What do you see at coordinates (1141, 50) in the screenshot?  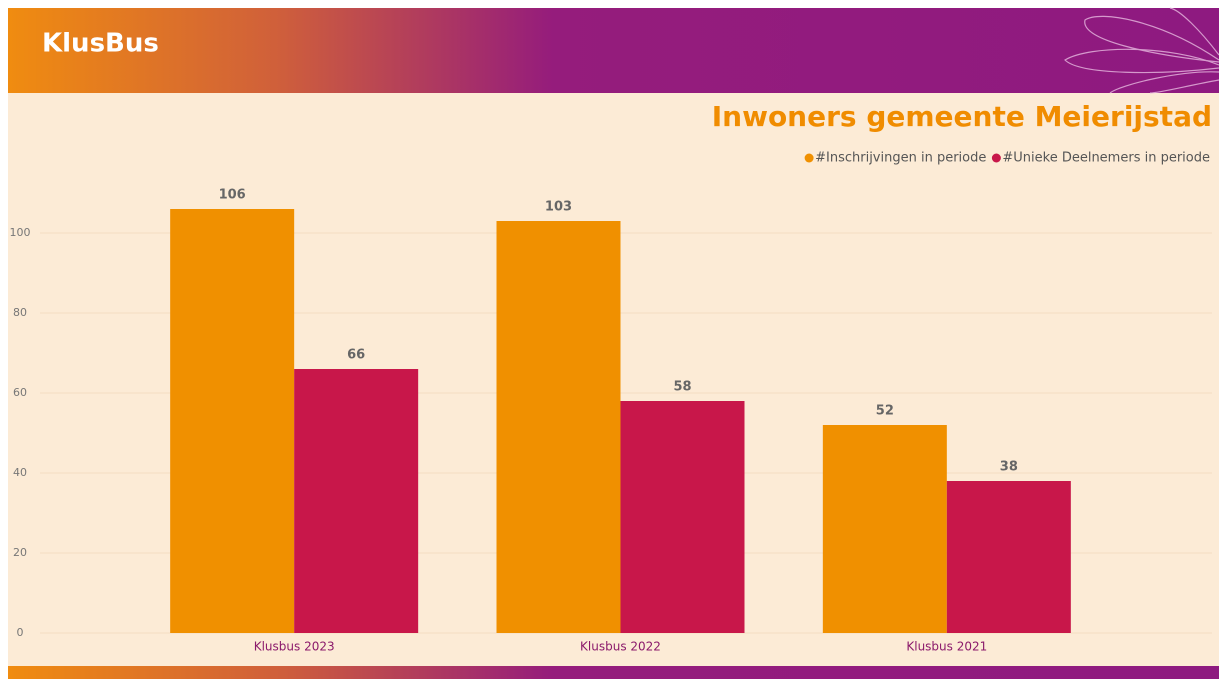 I see `flower-decoration` at bounding box center [1141, 50].